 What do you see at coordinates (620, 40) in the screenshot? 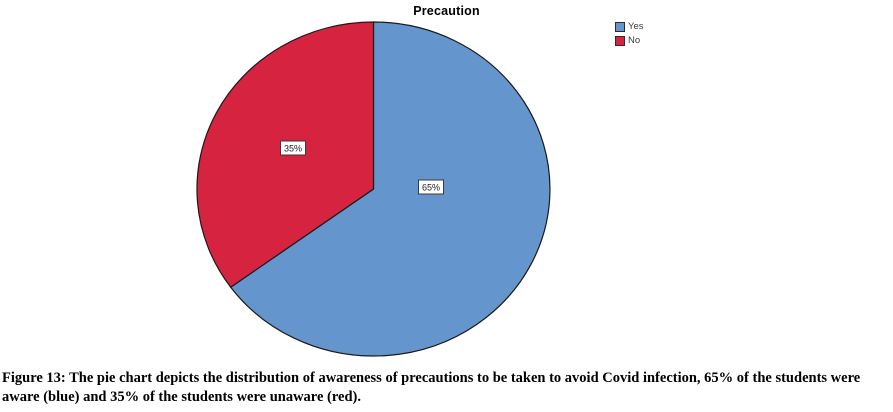
I see `legend-swatch-no-icon` at bounding box center [620, 40].